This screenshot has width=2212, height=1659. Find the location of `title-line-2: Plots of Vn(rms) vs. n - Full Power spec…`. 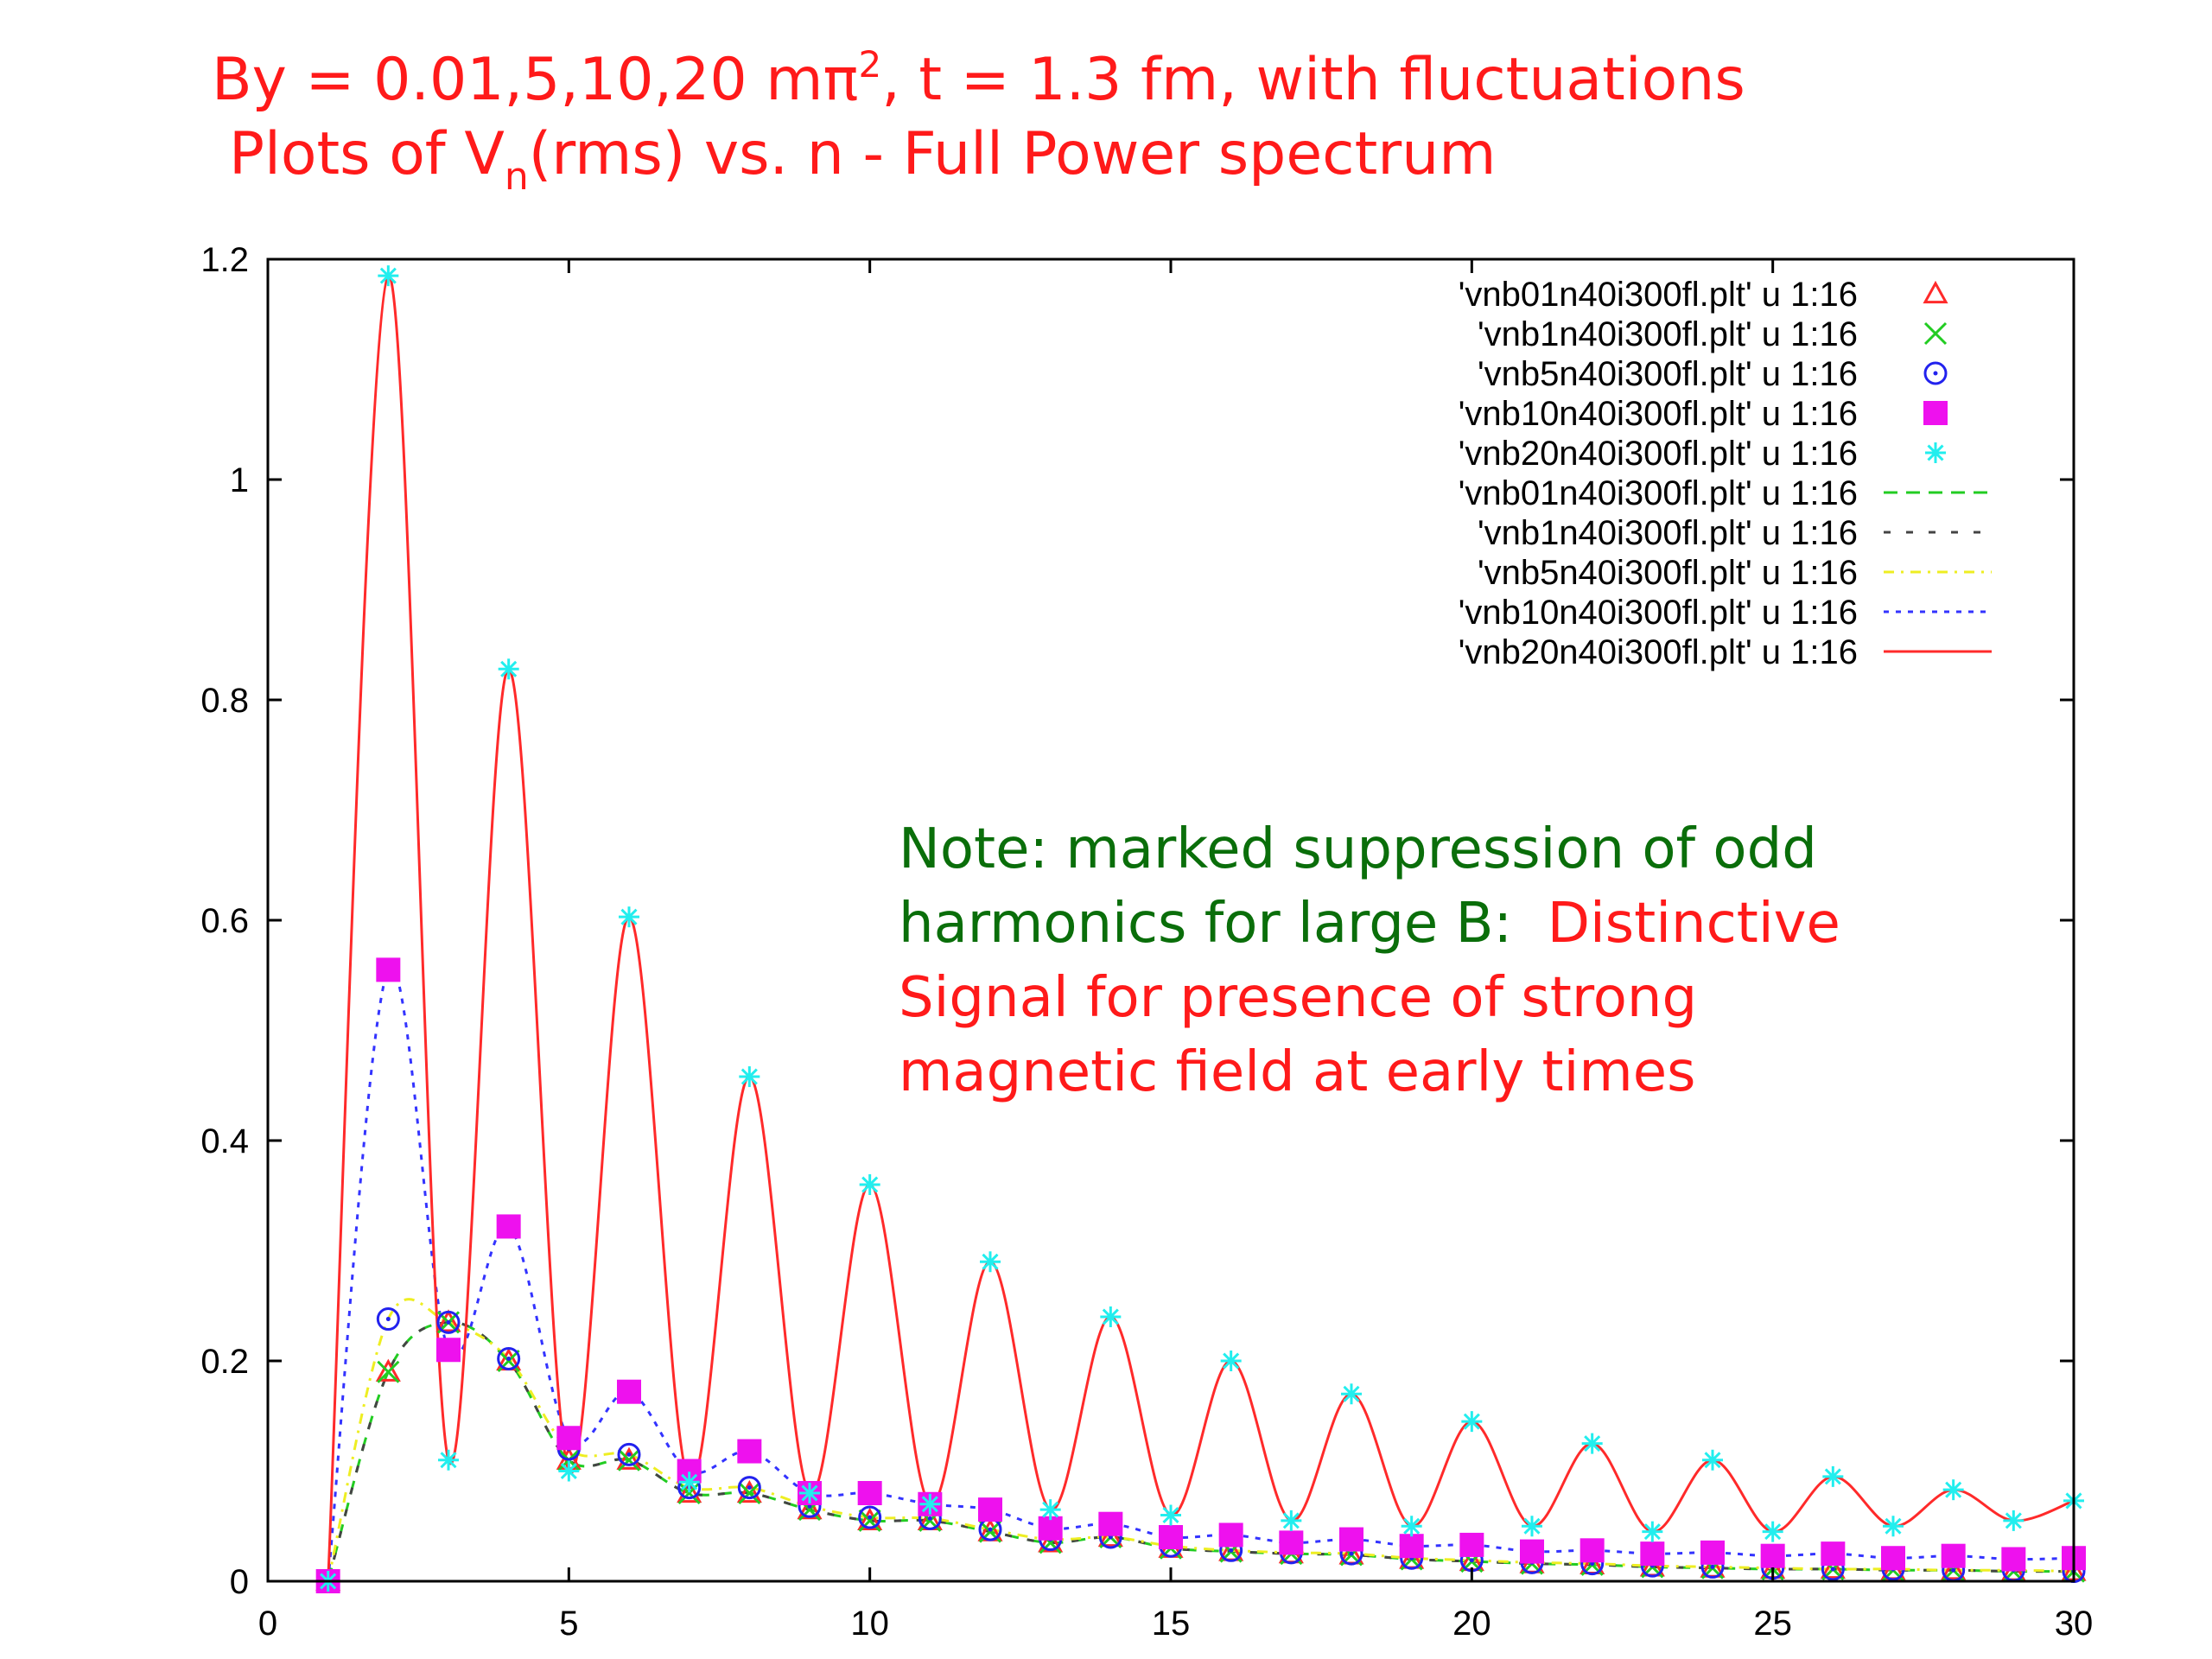

title-line-2: Plots of Vn(rms) vs. n - Full Power spec… is located at coordinates (863, 158).